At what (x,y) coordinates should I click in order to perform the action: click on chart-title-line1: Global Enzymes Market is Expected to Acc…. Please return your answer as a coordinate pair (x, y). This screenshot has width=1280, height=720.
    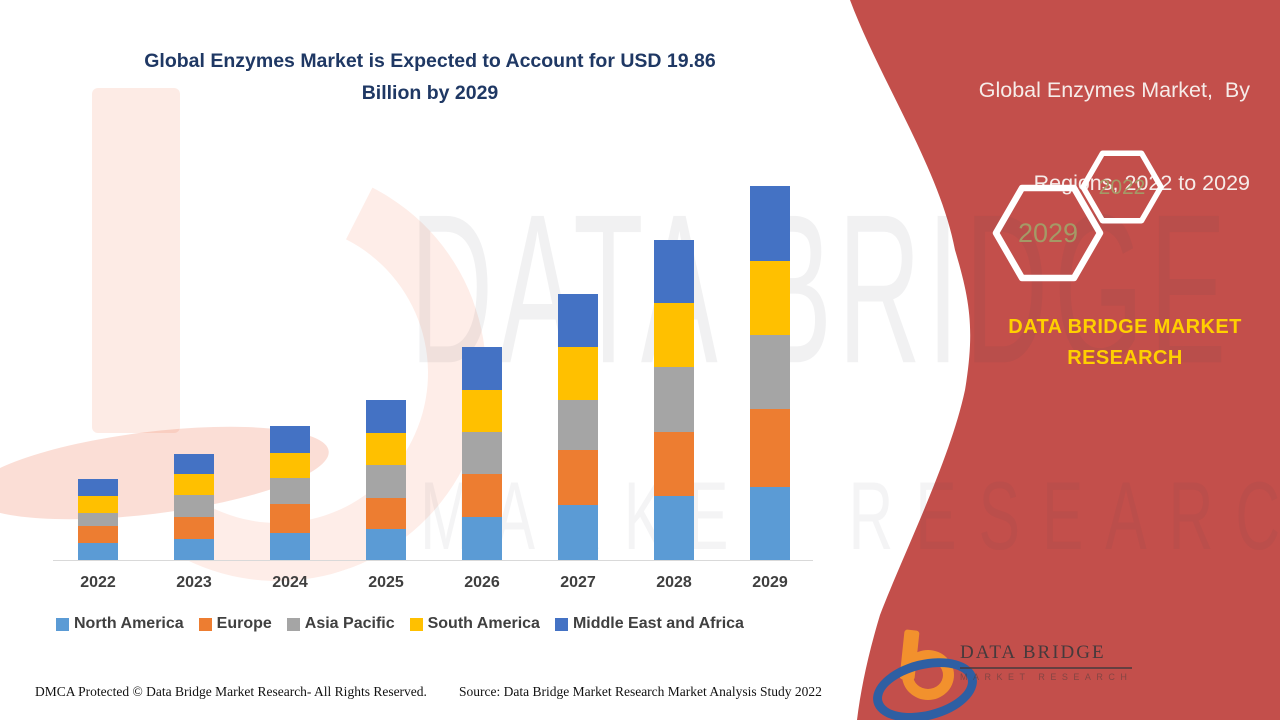
    Looking at the image, I should click on (430, 61).